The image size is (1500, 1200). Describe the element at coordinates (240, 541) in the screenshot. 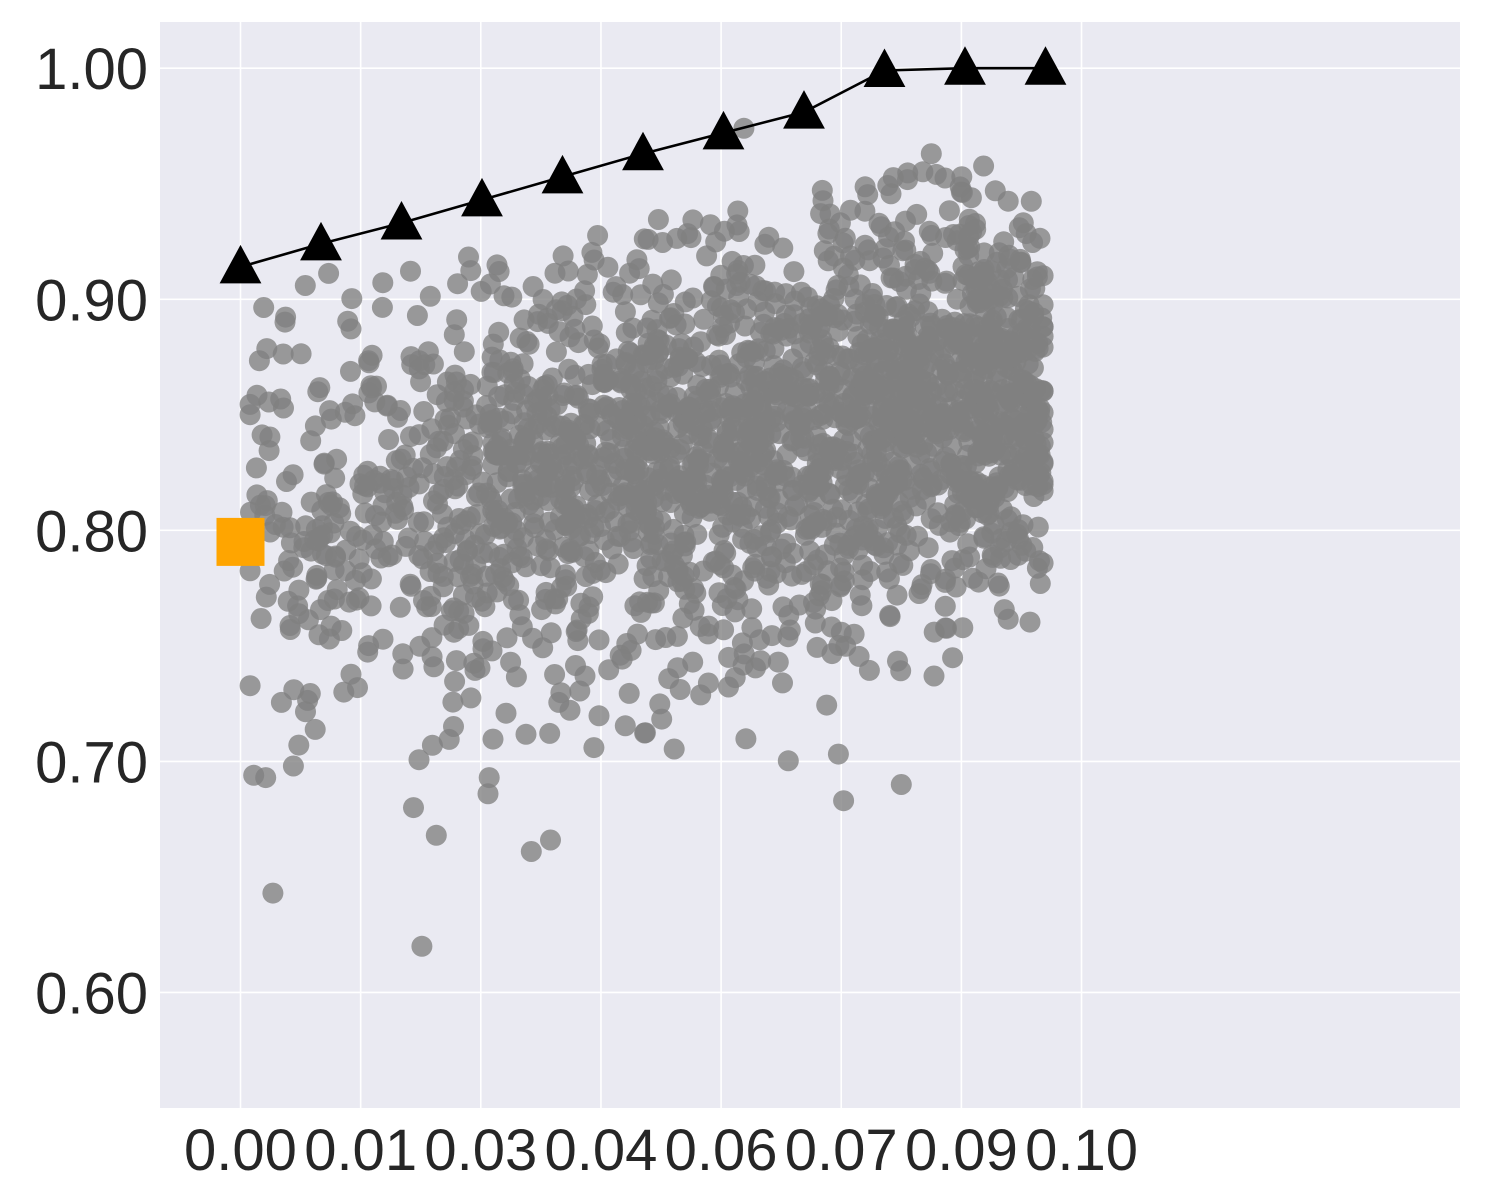

I see `baseline-square` at that location.